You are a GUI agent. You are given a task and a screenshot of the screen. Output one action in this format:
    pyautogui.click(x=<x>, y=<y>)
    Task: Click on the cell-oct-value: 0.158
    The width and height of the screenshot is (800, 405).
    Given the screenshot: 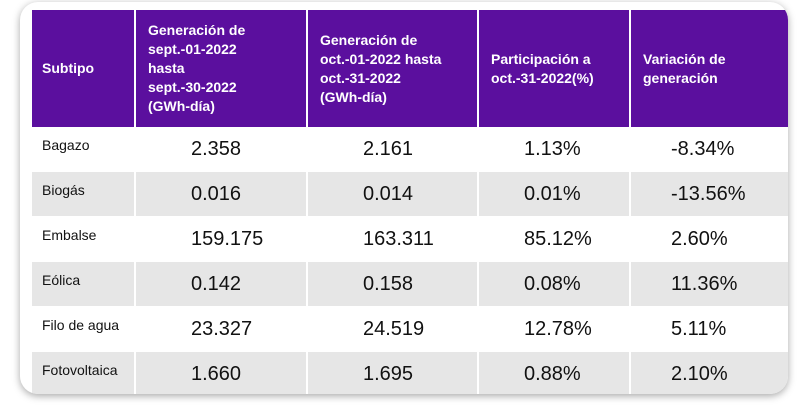 What is the action you would take?
    pyautogui.click(x=393, y=284)
    